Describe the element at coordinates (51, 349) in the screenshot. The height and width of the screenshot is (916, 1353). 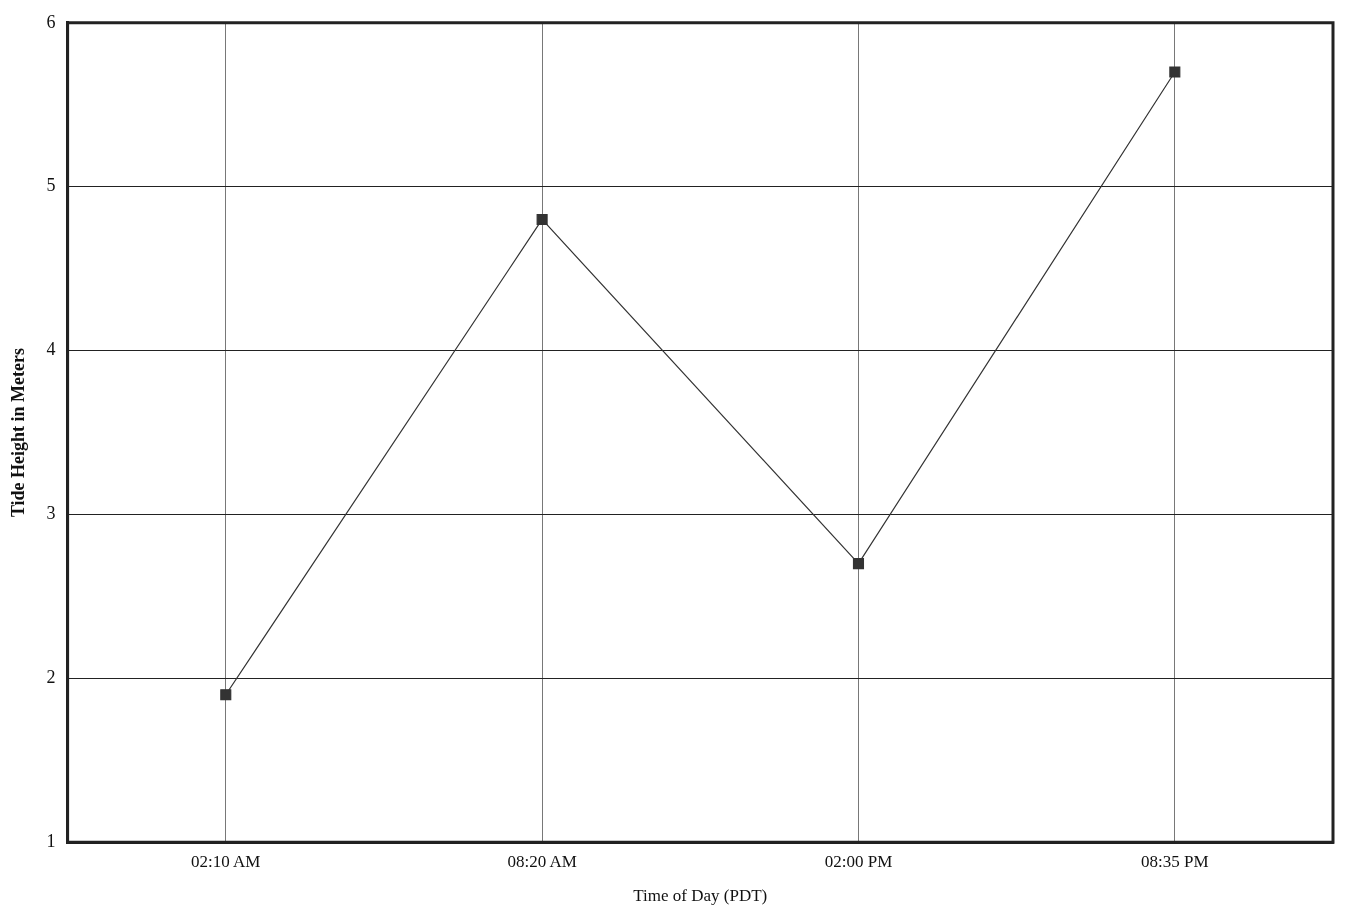
I see `y-tick-label: 4` at that location.